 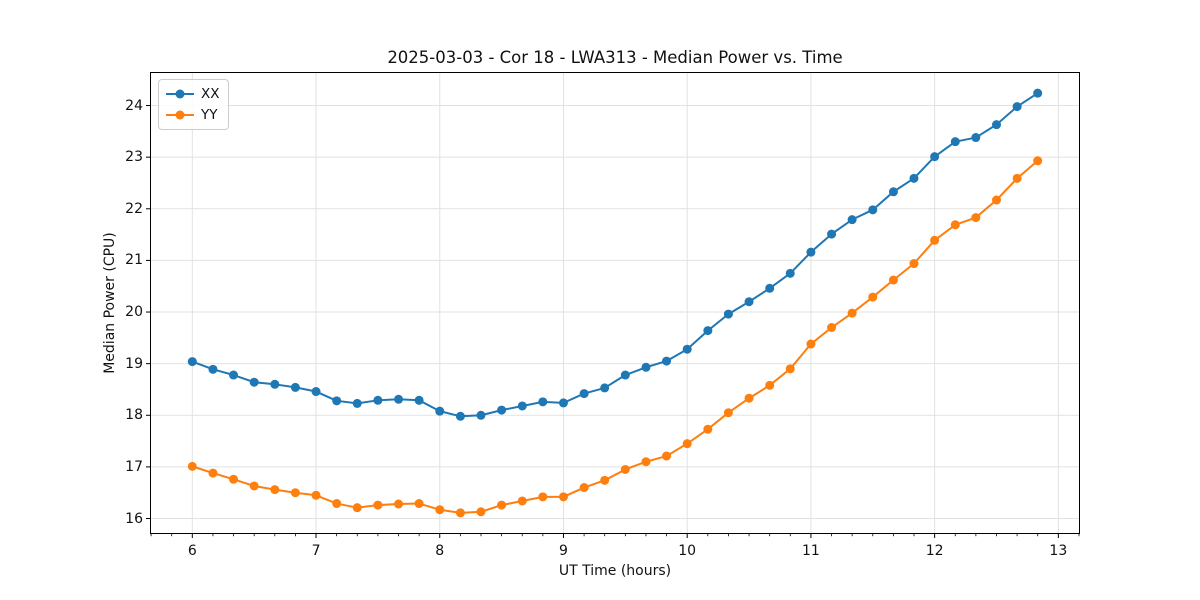 What do you see at coordinates (110, 303) in the screenshot?
I see `y-axis-label: Median Power (CPU)` at bounding box center [110, 303].